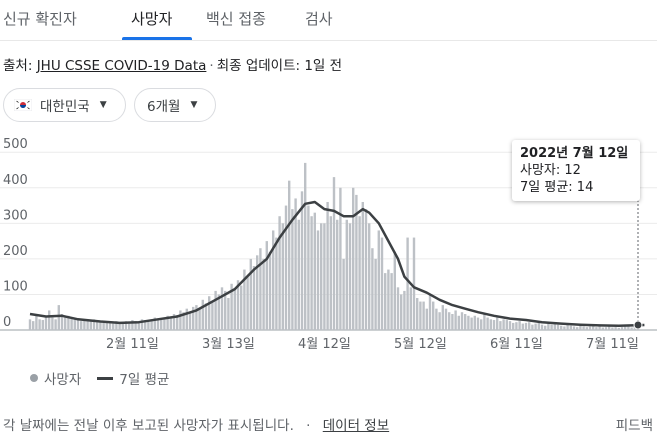  Describe the element at coordinates (63, 380) in the screenshot. I see `legend-deaths: 사망자` at that location.